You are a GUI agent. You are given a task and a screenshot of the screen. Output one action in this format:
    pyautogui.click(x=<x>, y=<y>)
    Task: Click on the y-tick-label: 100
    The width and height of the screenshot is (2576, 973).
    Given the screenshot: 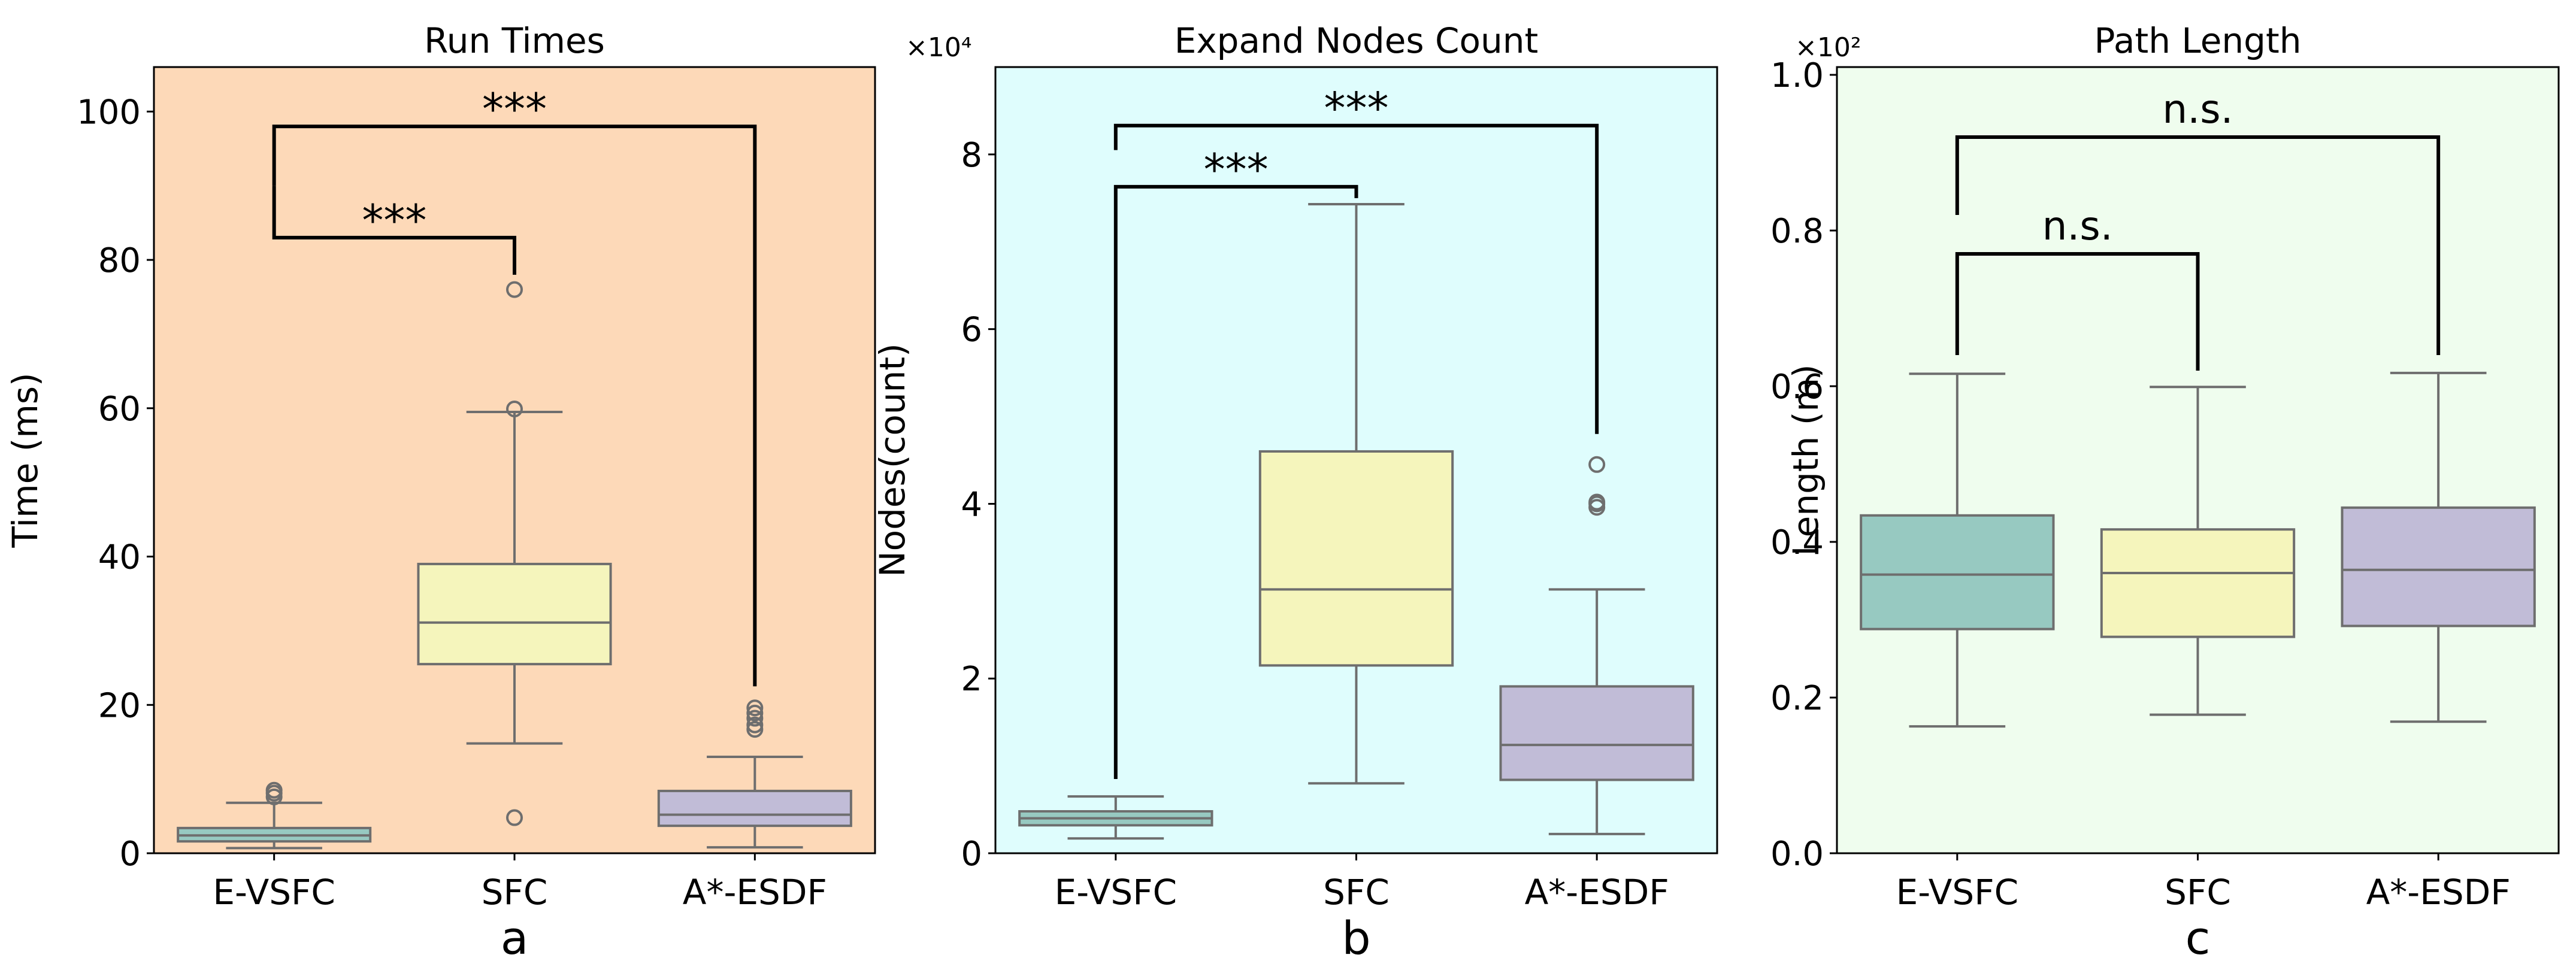 What is the action you would take?
    pyautogui.click(x=109, y=112)
    